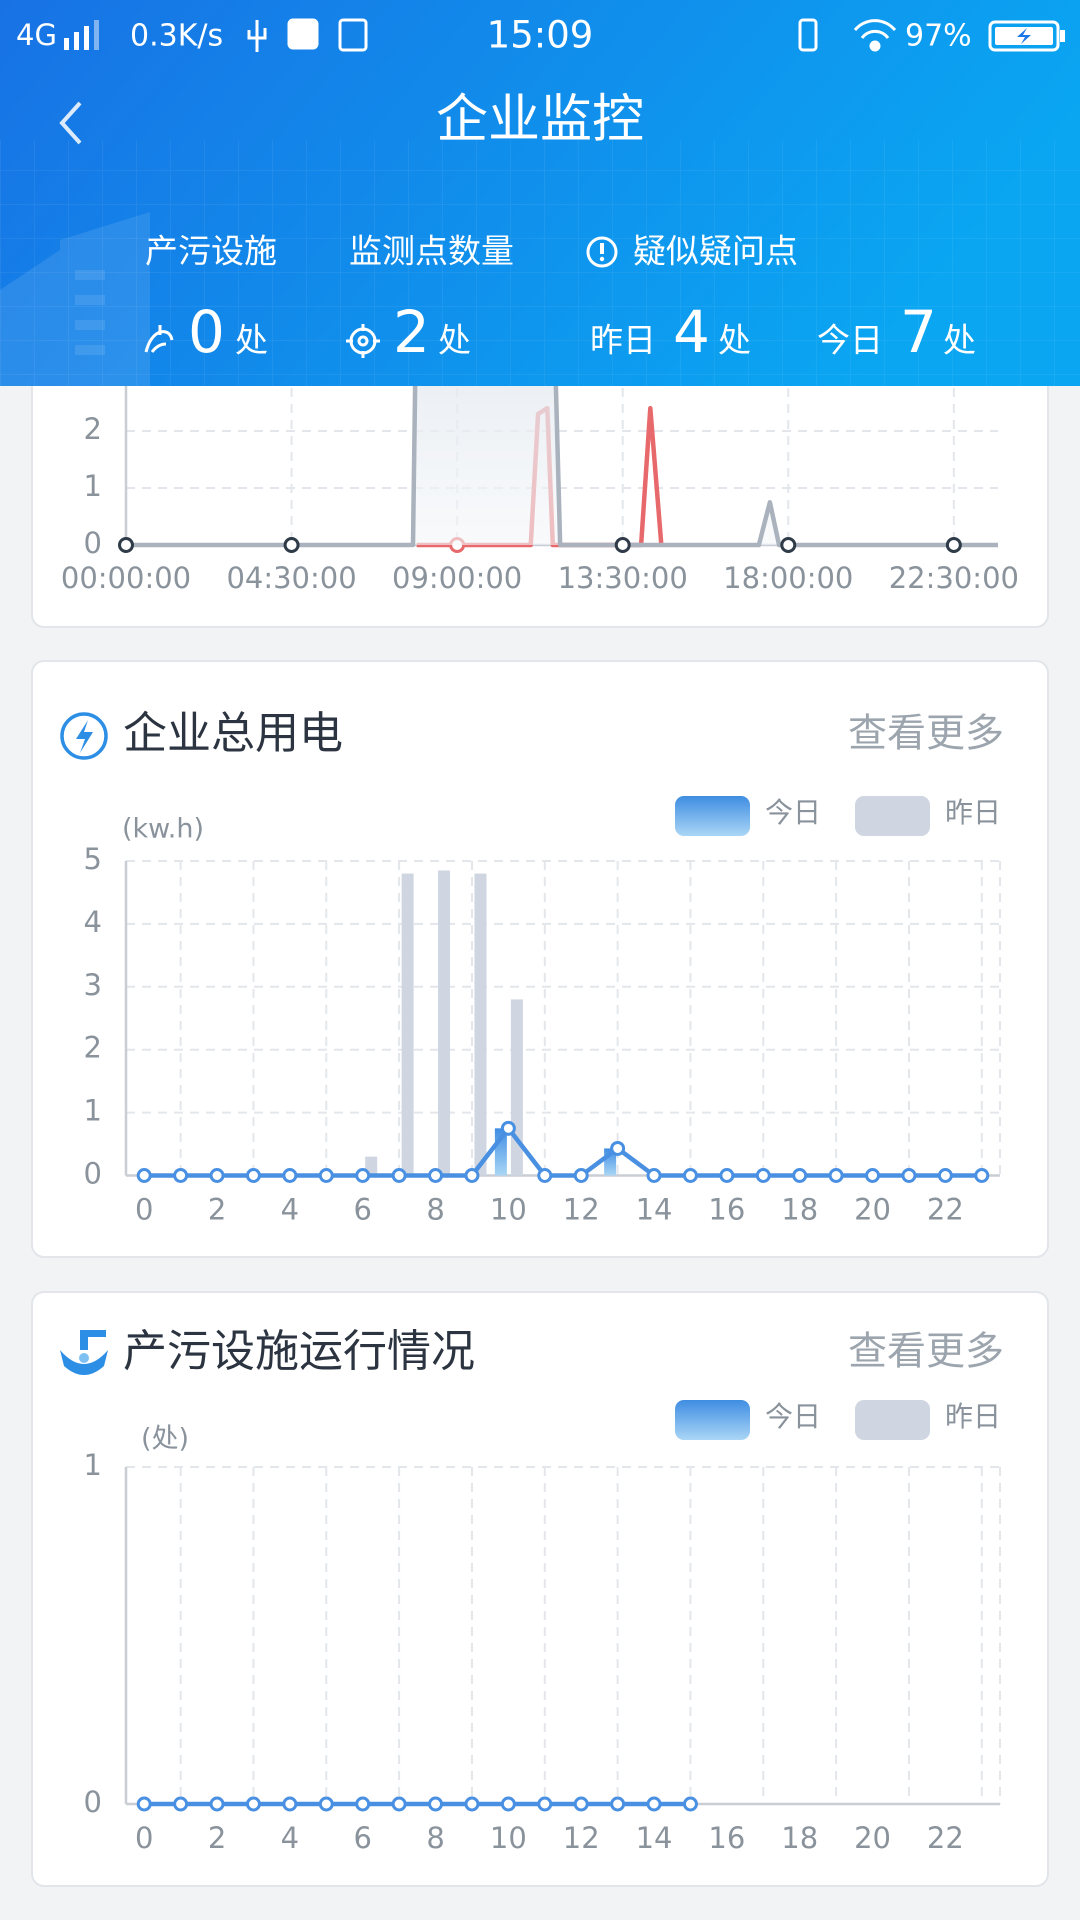 This screenshot has height=1920, width=1080. I want to click on header-grid, so click(540, 263).